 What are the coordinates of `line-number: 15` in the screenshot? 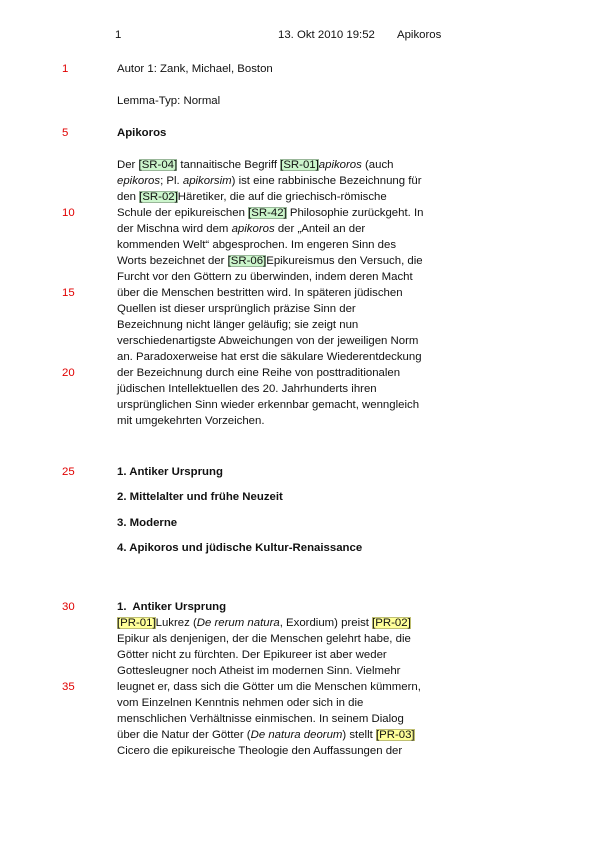 It's located at (68, 293).